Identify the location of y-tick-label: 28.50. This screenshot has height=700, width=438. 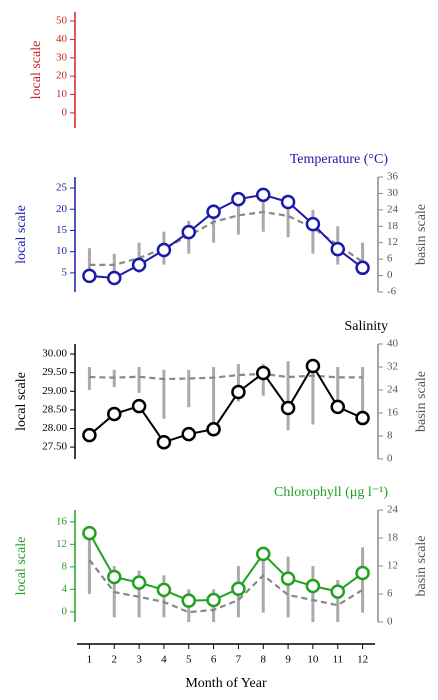
(54, 409).